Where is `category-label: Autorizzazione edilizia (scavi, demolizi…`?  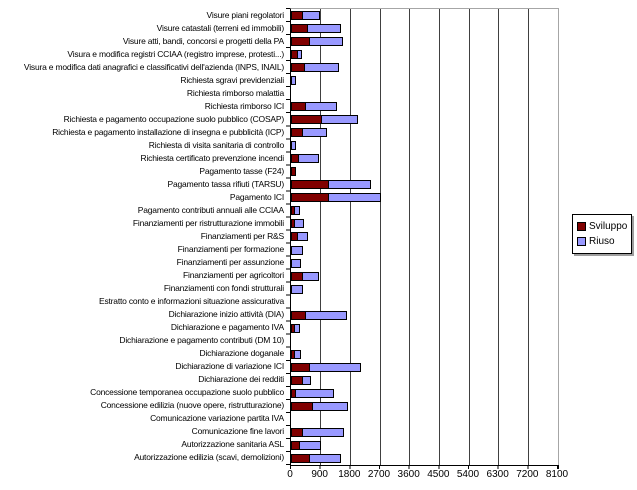 category-label: Autorizzazione edilizia (scavi, demolizi… is located at coordinates (209, 457).